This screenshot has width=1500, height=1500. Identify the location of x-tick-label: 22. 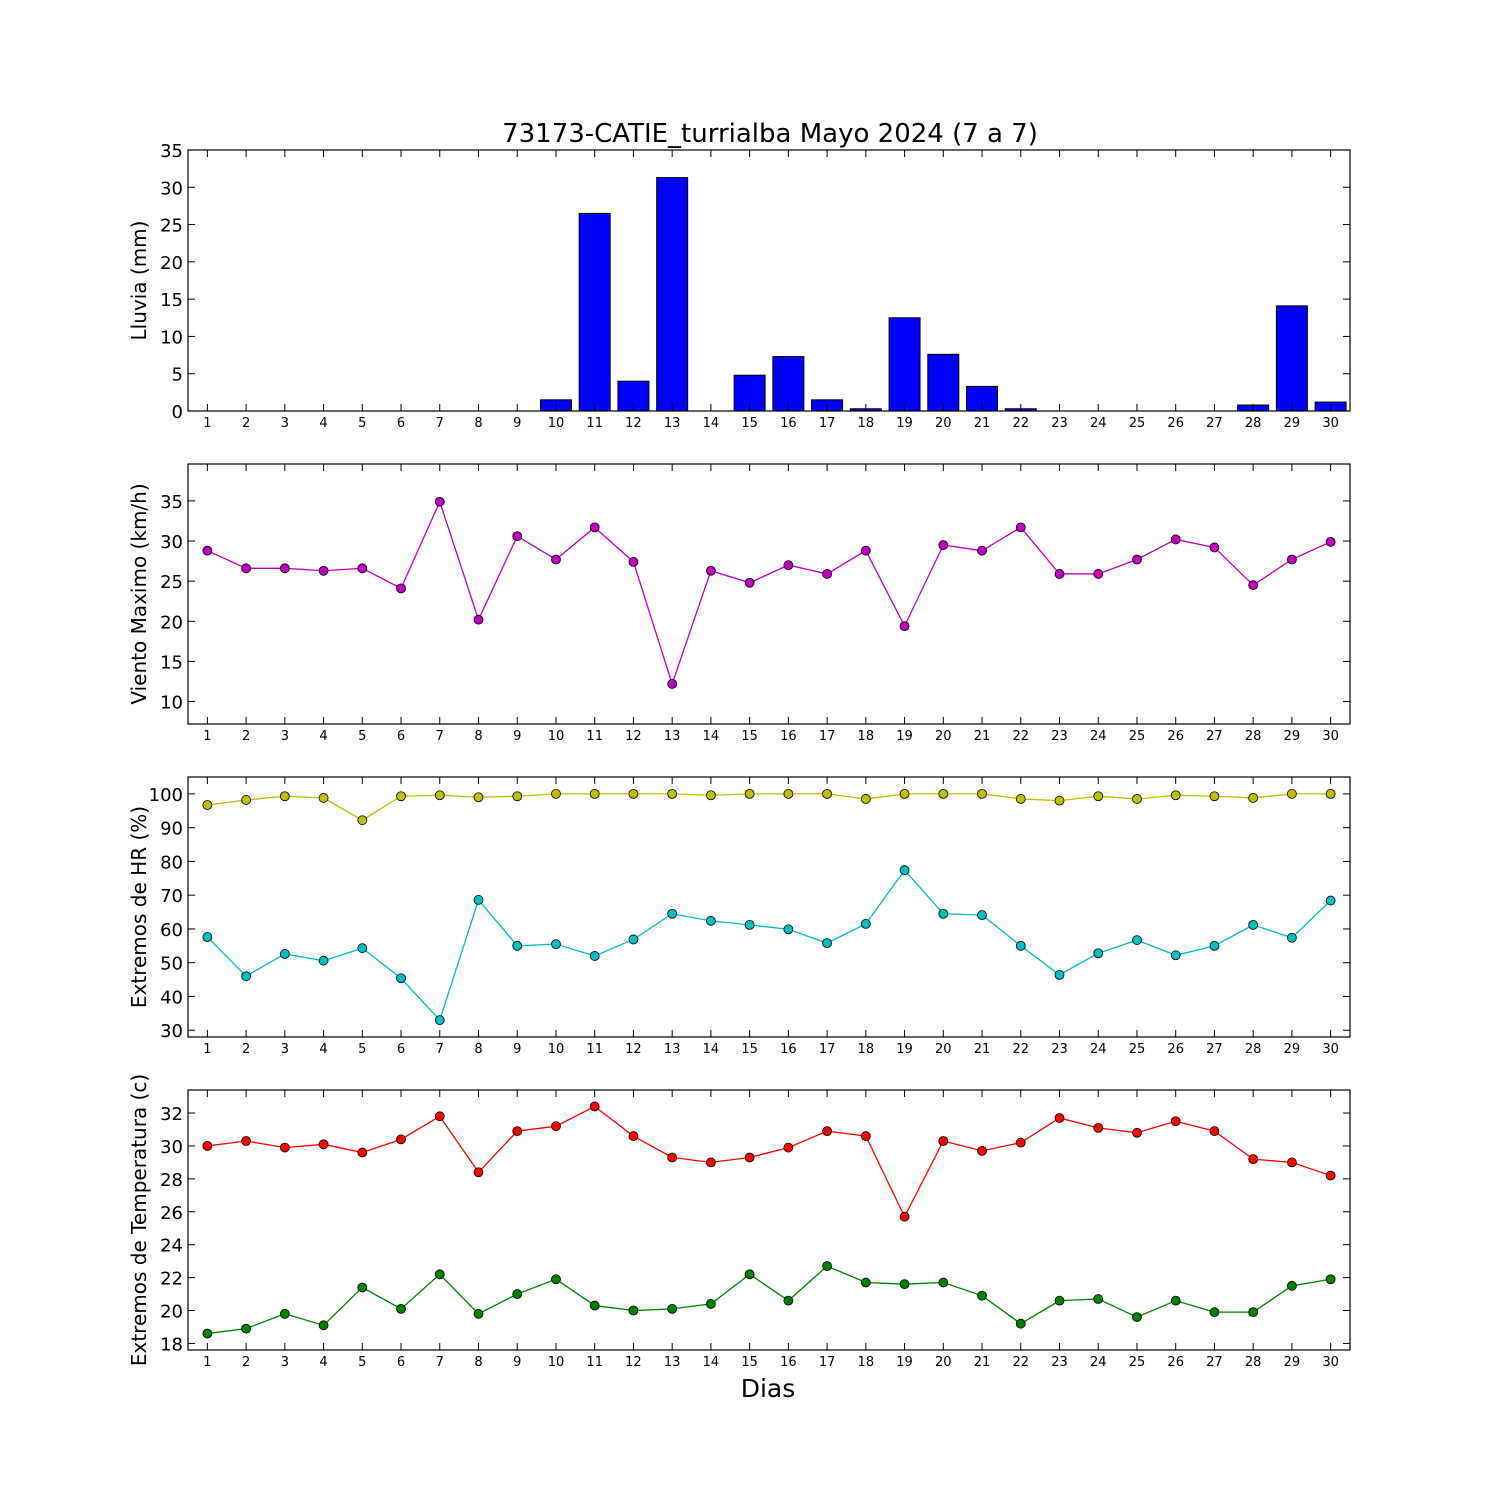
(1020, 1049).